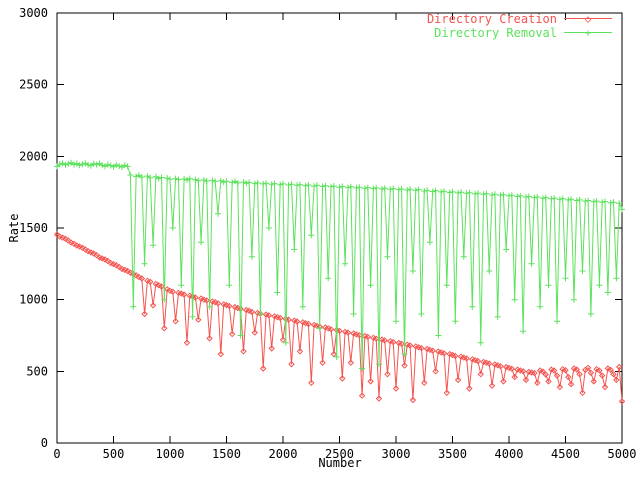 Image resolution: width=640 pixels, height=480 pixels. I want to click on y-tick-label: 500, so click(37, 371).